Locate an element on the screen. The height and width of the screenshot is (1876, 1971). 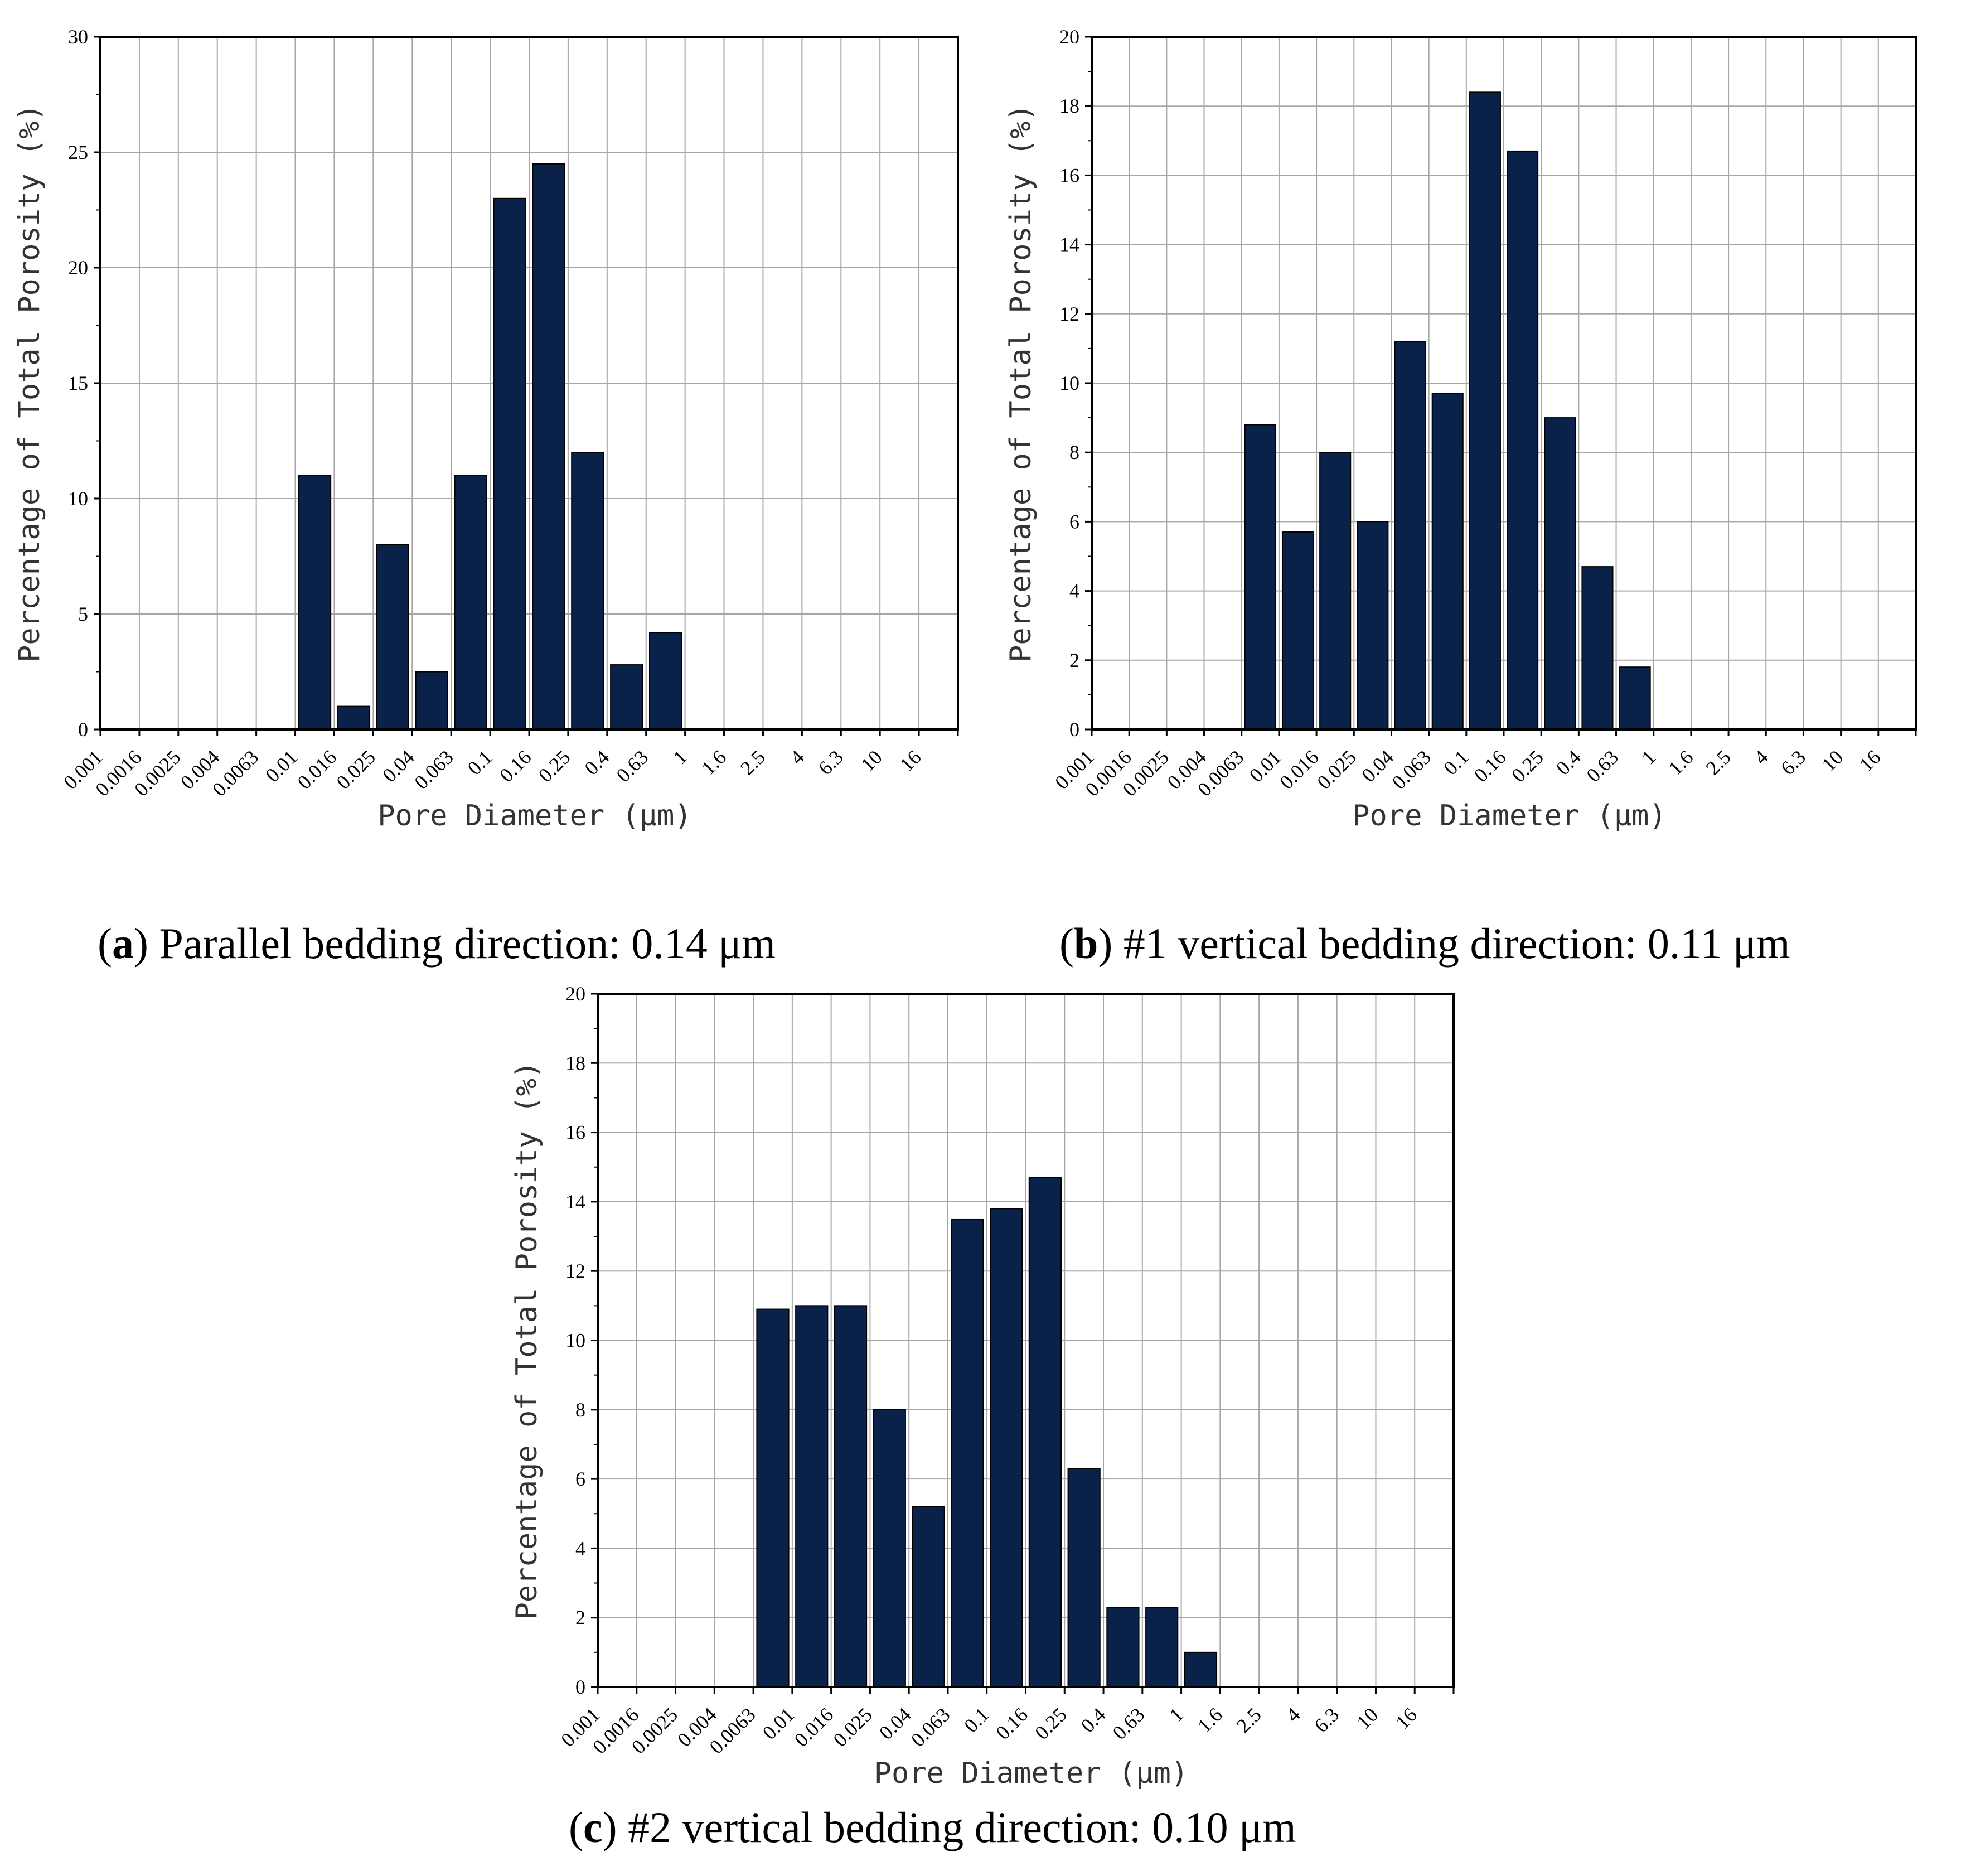
bar-0.025 is located at coordinates (889, 1548).